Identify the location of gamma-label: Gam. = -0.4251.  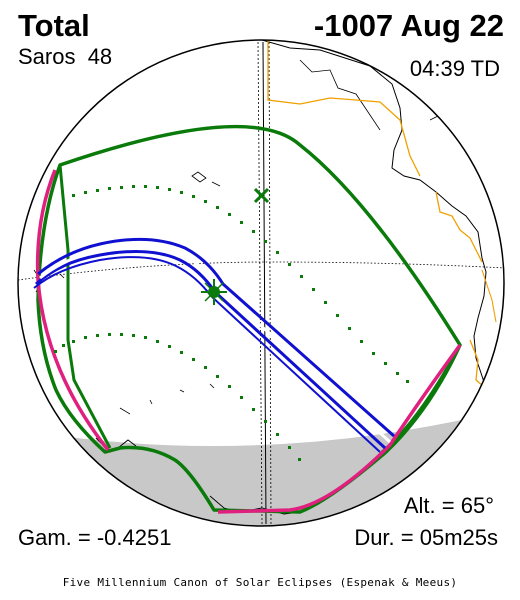
(95, 537).